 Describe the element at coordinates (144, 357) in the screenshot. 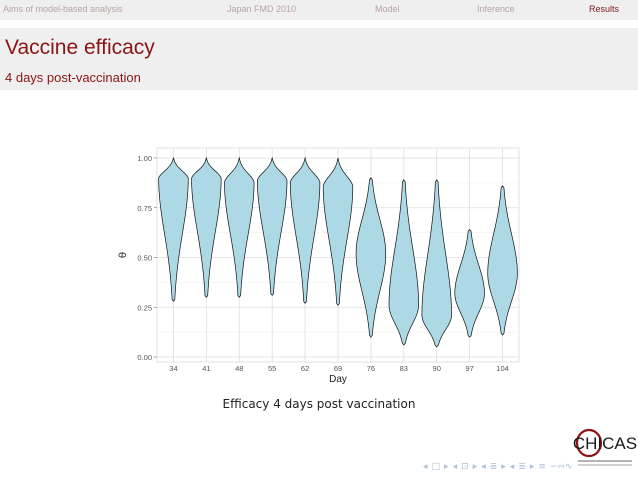

I see `y-tick-label: 0.00` at that location.